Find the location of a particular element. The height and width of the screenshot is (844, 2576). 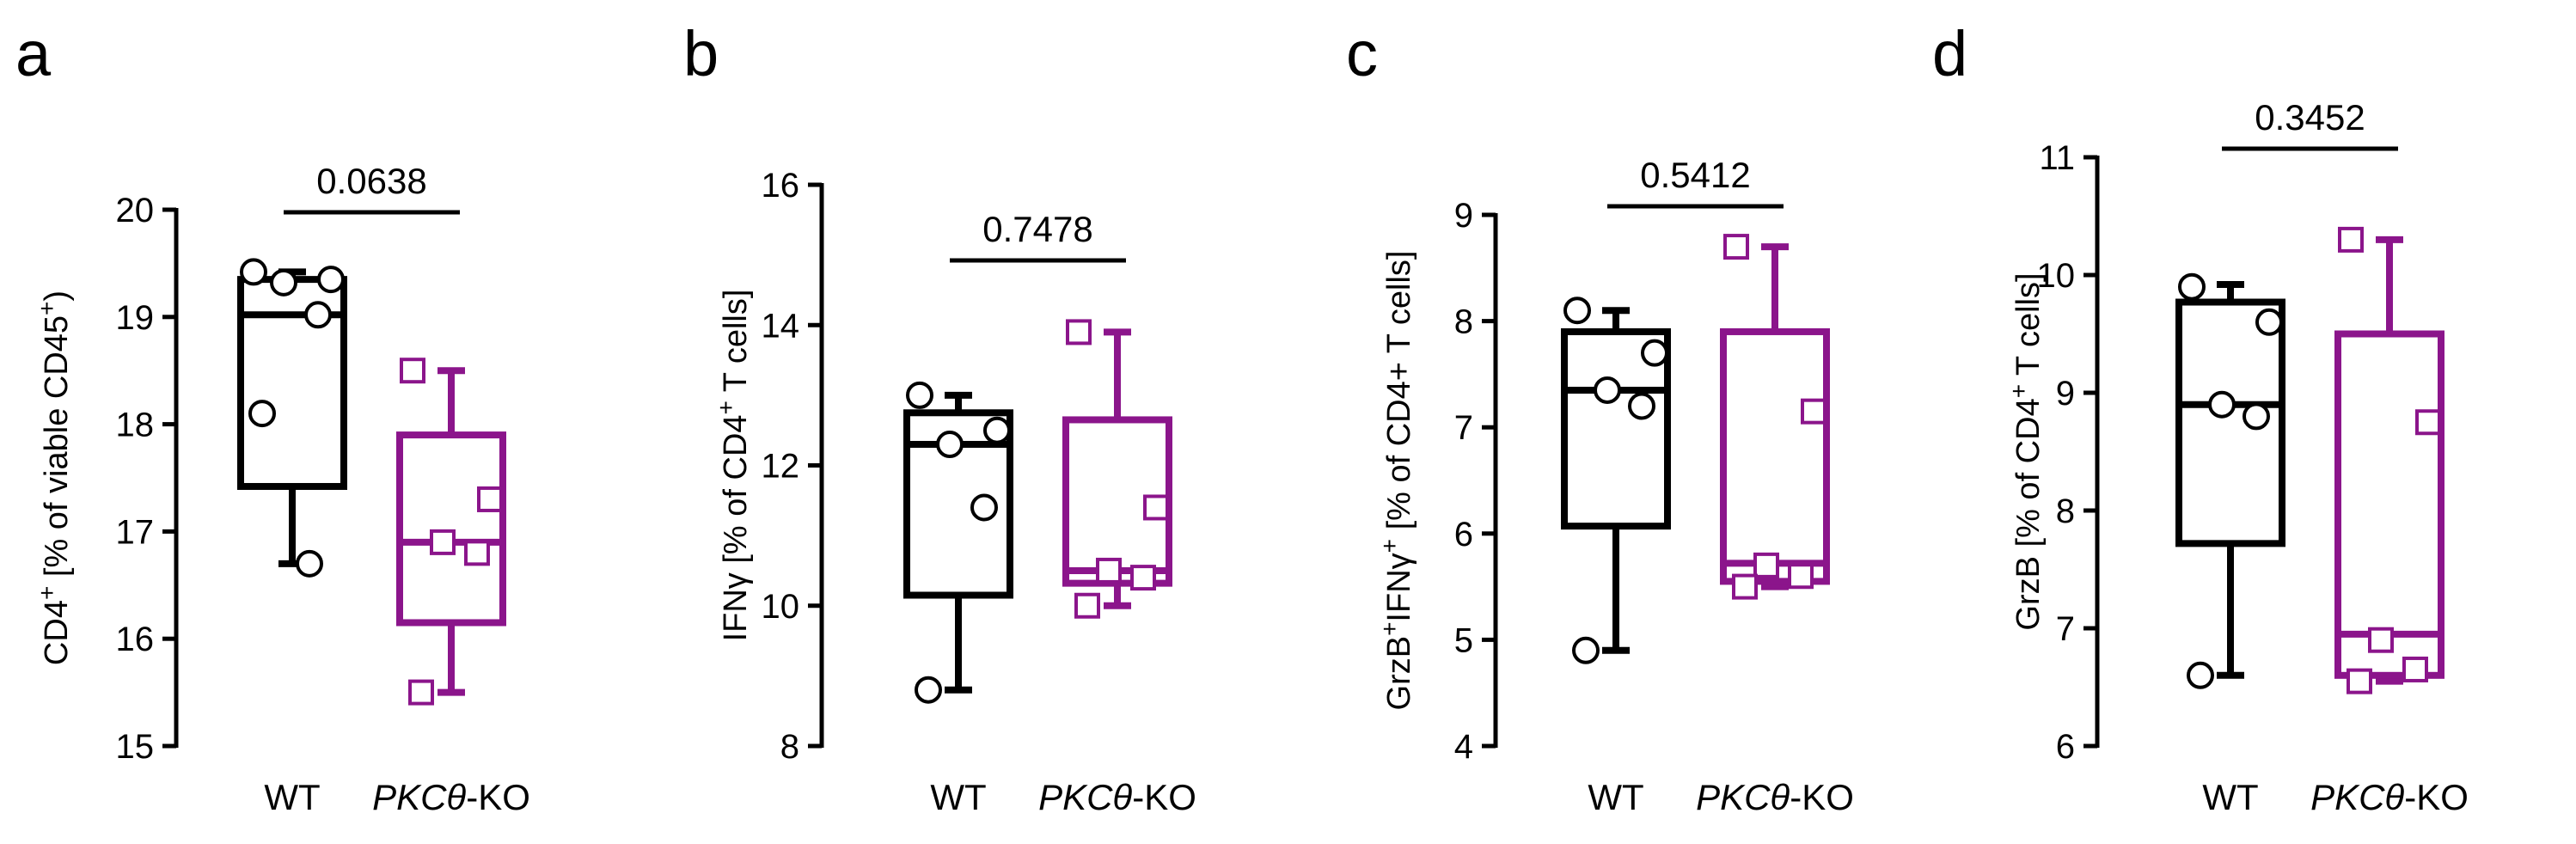

panel-letter: c is located at coordinates (1362, 53).